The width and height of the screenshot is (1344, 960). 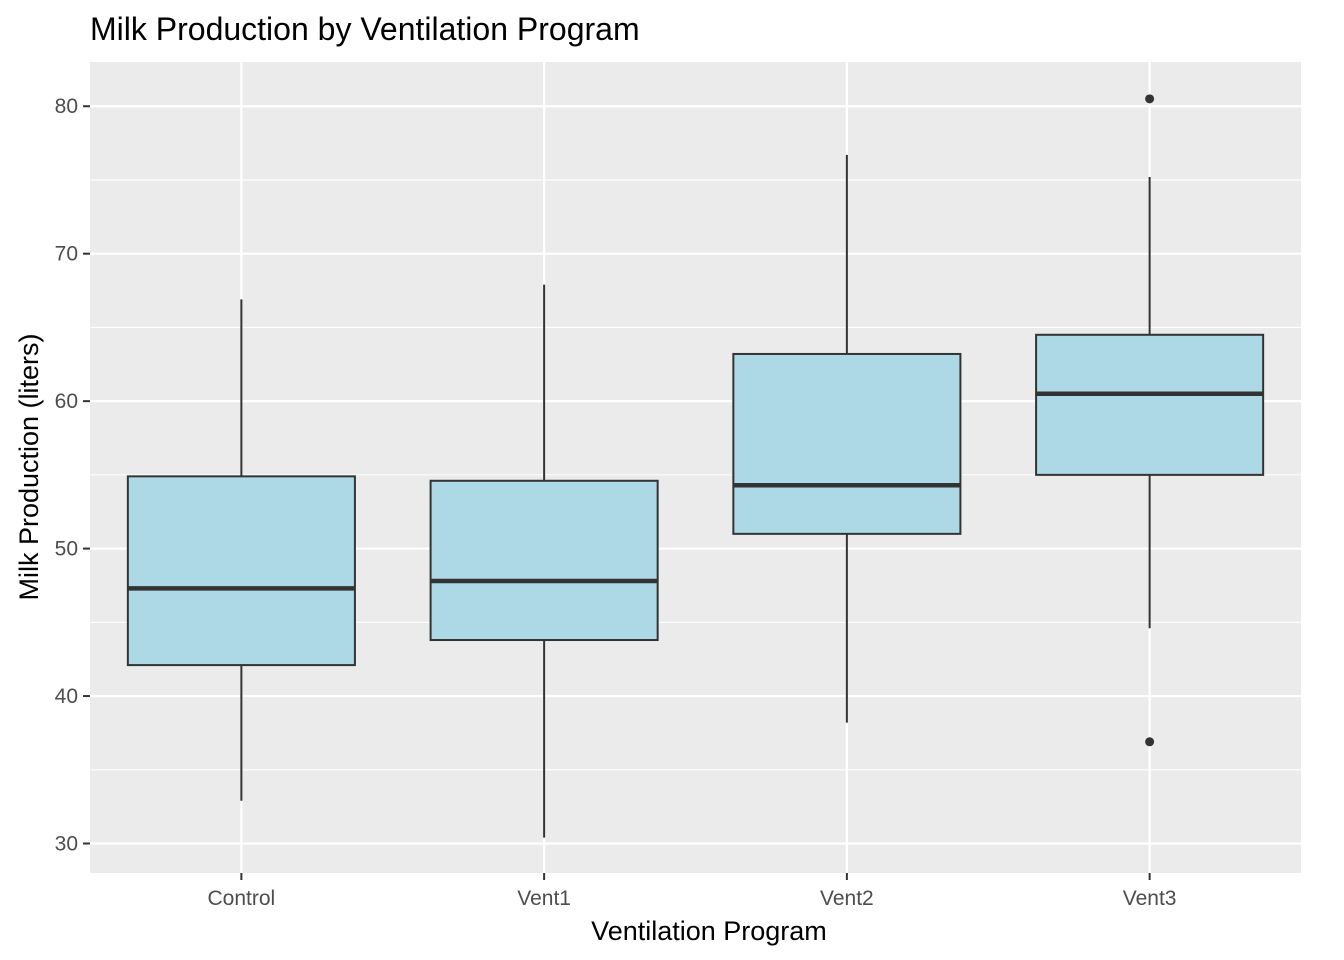 I want to click on y-tick-label: 80, so click(x=66, y=106).